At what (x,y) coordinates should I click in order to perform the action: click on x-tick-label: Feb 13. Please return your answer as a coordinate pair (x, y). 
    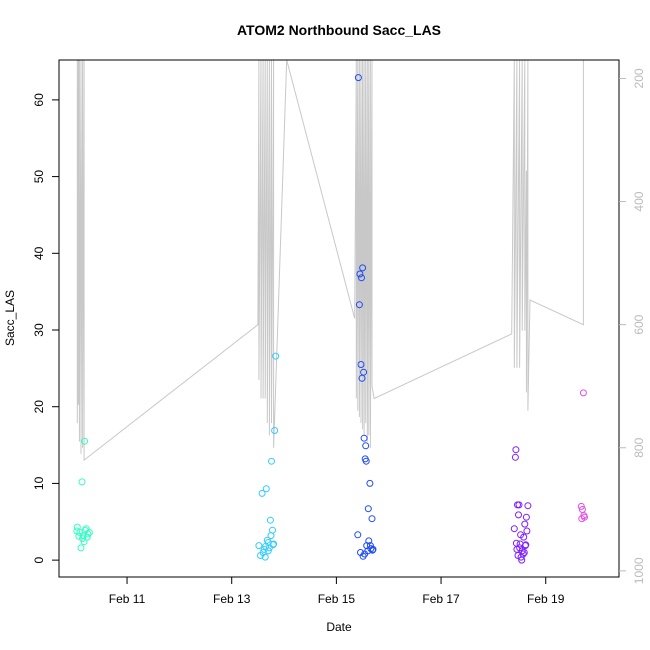
    Looking at the image, I should click on (232, 599).